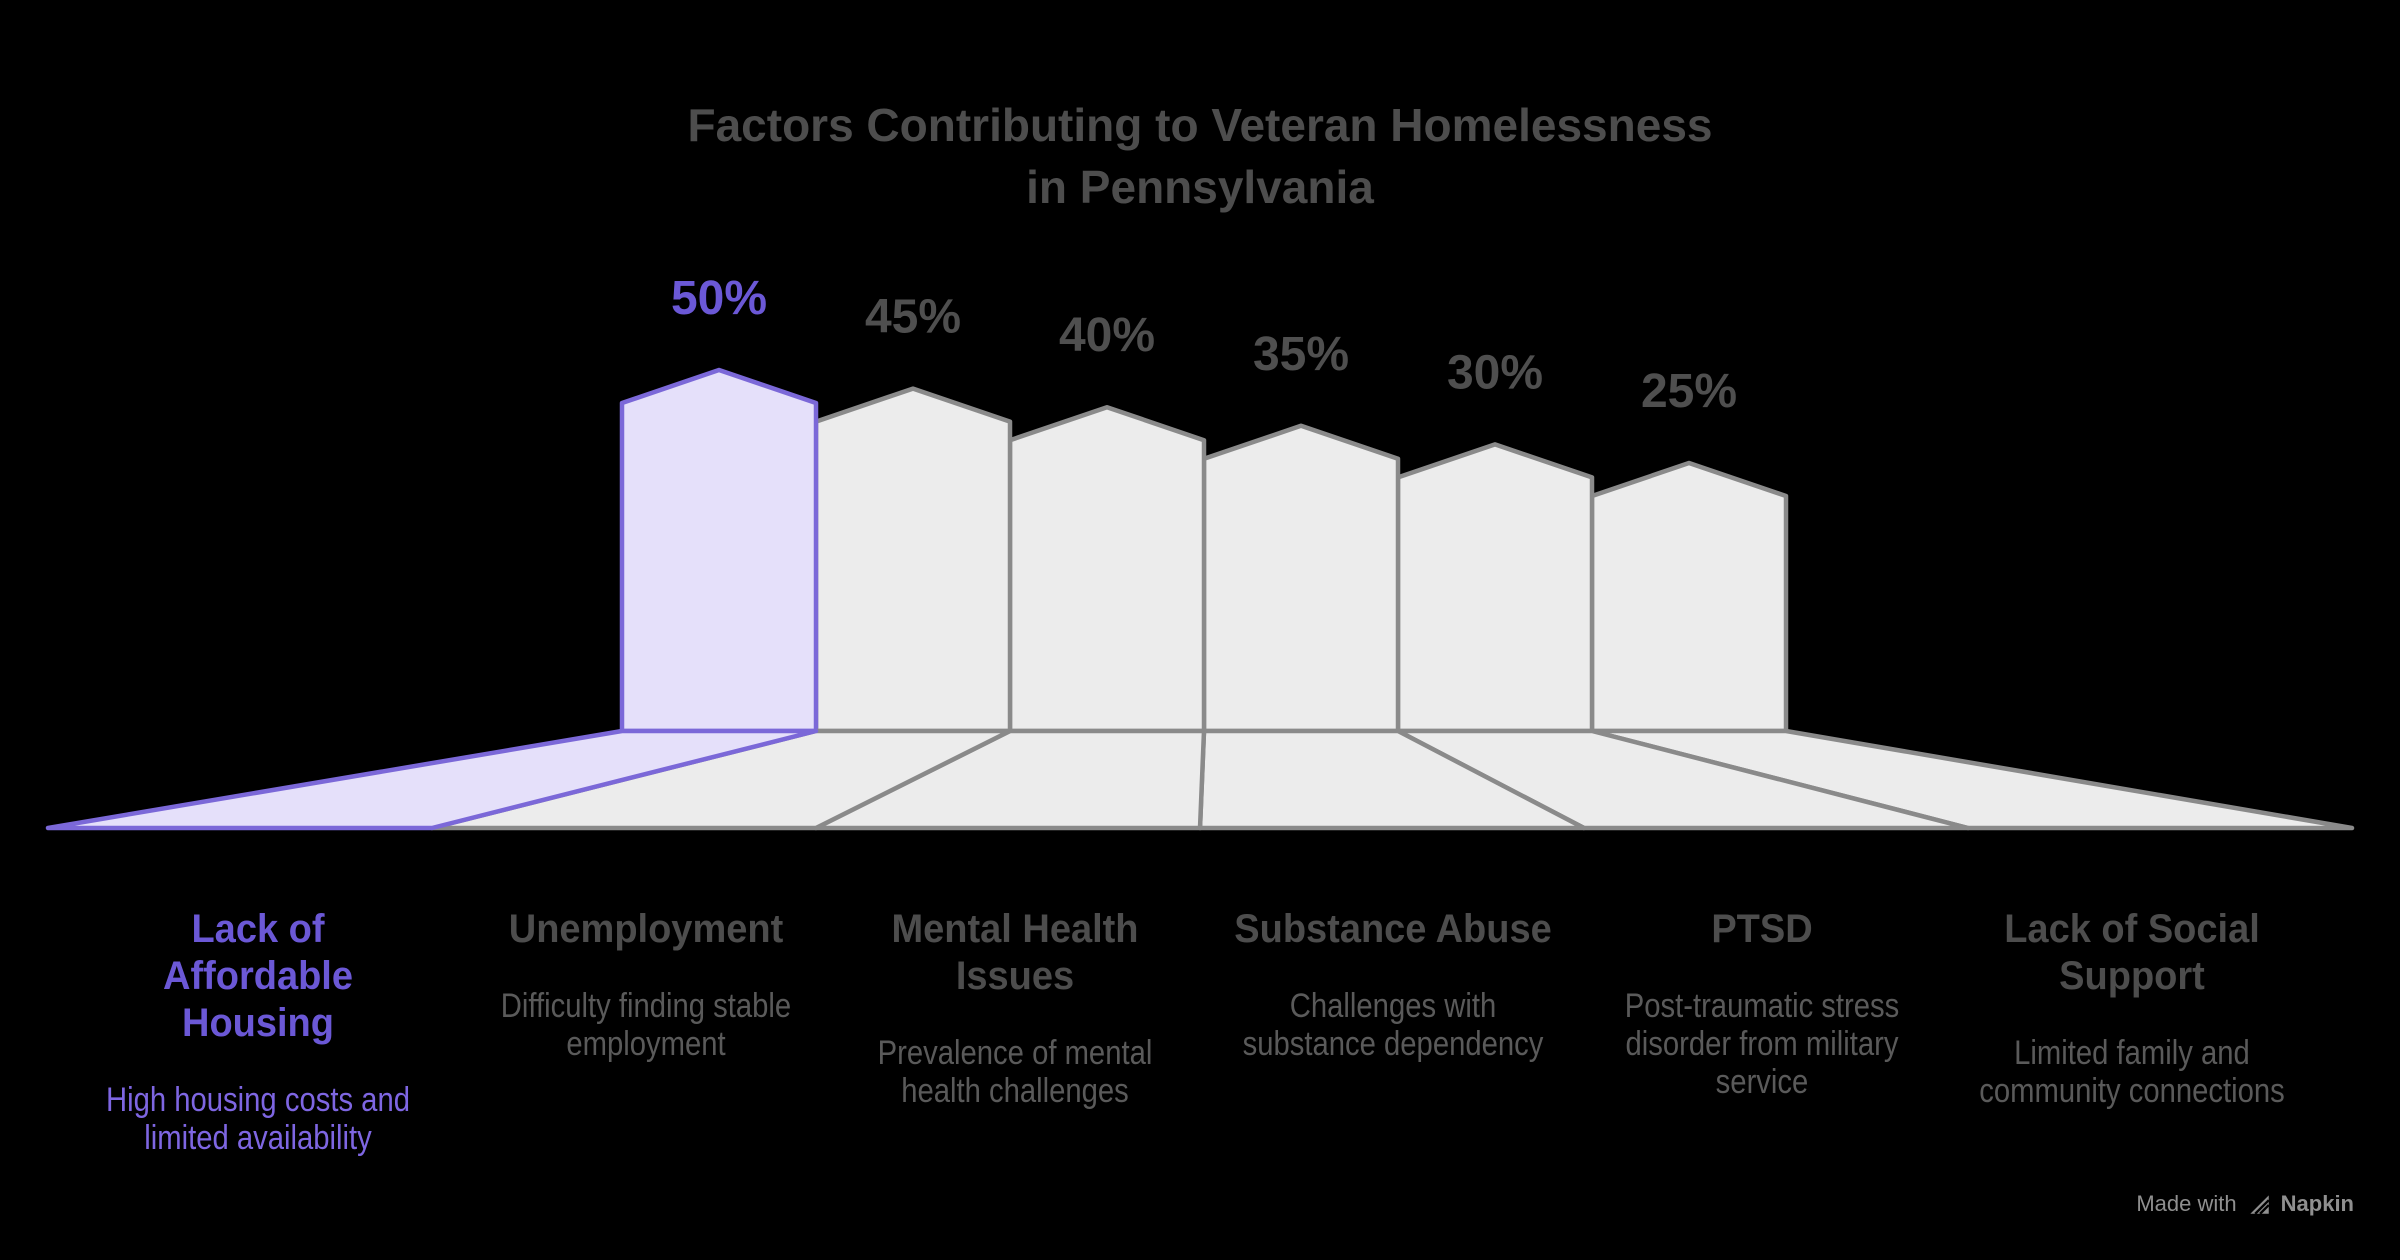 The image size is (2400, 1260). I want to click on value-label-3: 35%, so click(1301, 354).